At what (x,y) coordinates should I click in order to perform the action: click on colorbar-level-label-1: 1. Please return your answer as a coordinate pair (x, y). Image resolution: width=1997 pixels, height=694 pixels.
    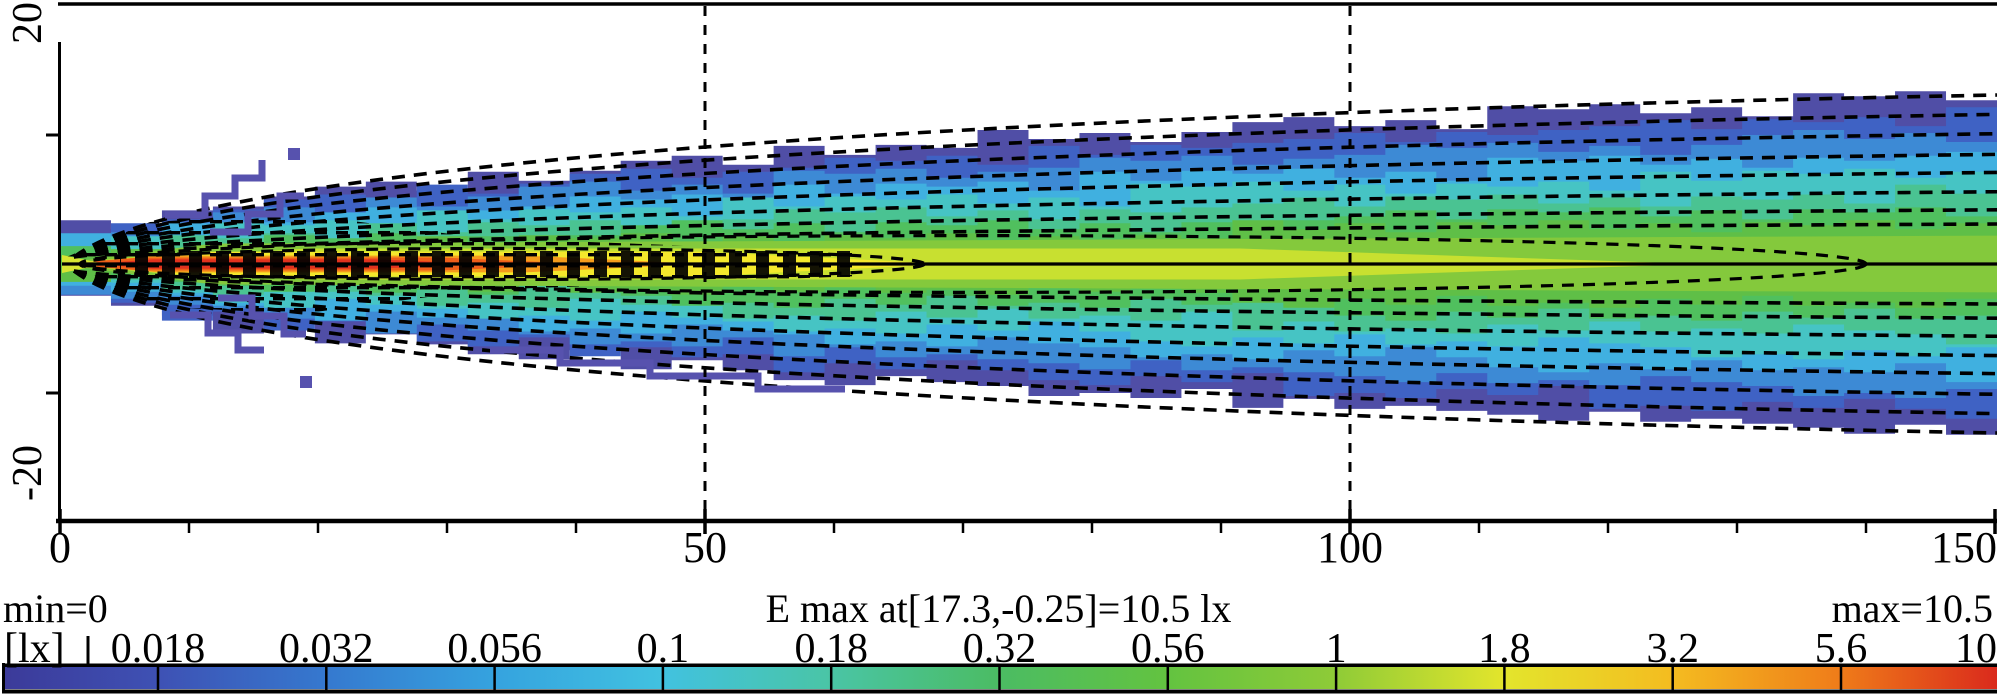
    Looking at the image, I should click on (1336, 649).